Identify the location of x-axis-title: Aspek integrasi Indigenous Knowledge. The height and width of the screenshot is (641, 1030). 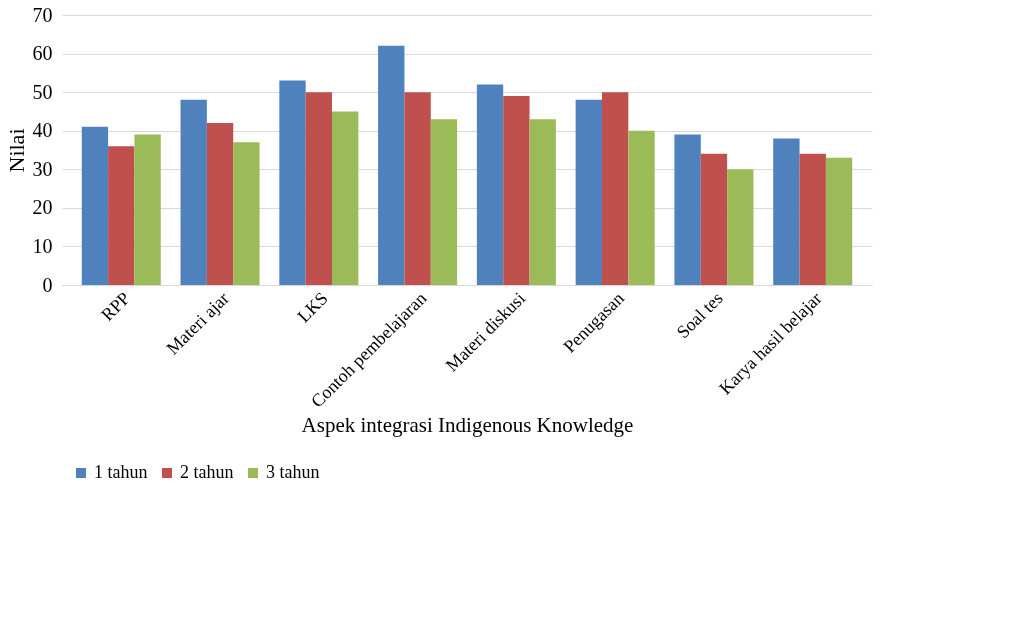
(467, 425).